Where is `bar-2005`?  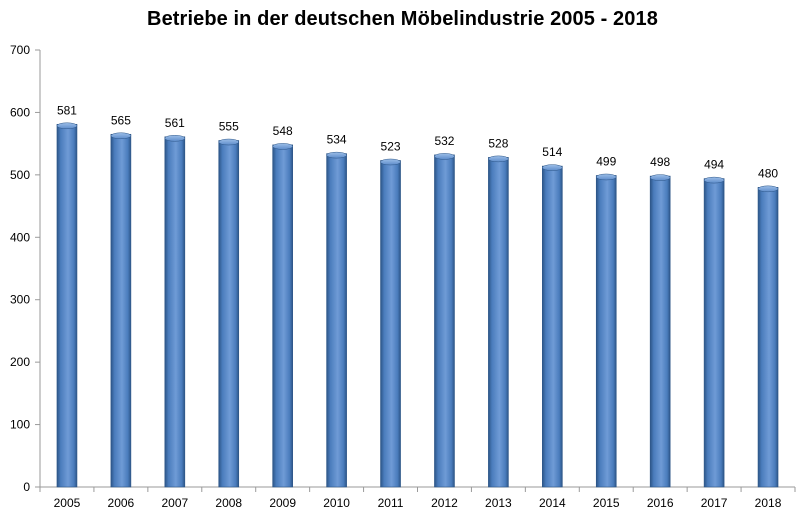
bar-2005 is located at coordinates (67, 305).